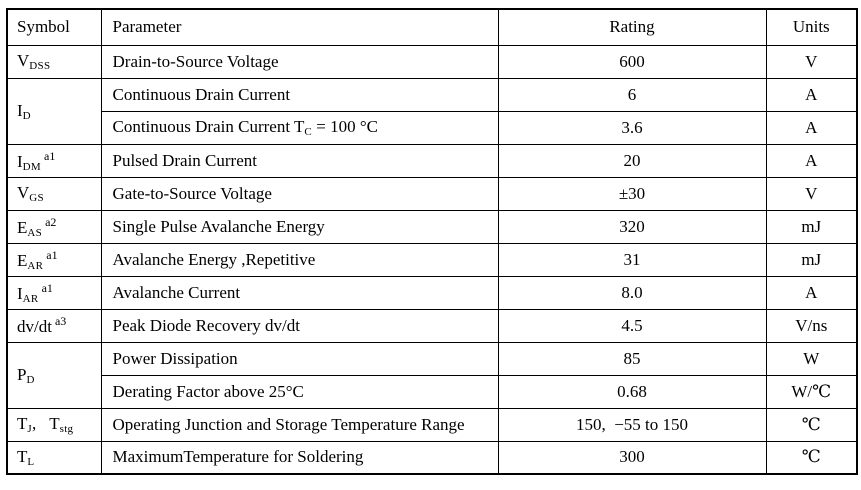  What do you see at coordinates (299, 358) in the screenshot?
I see `parameter-cell: Power Dissipation` at bounding box center [299, 358].